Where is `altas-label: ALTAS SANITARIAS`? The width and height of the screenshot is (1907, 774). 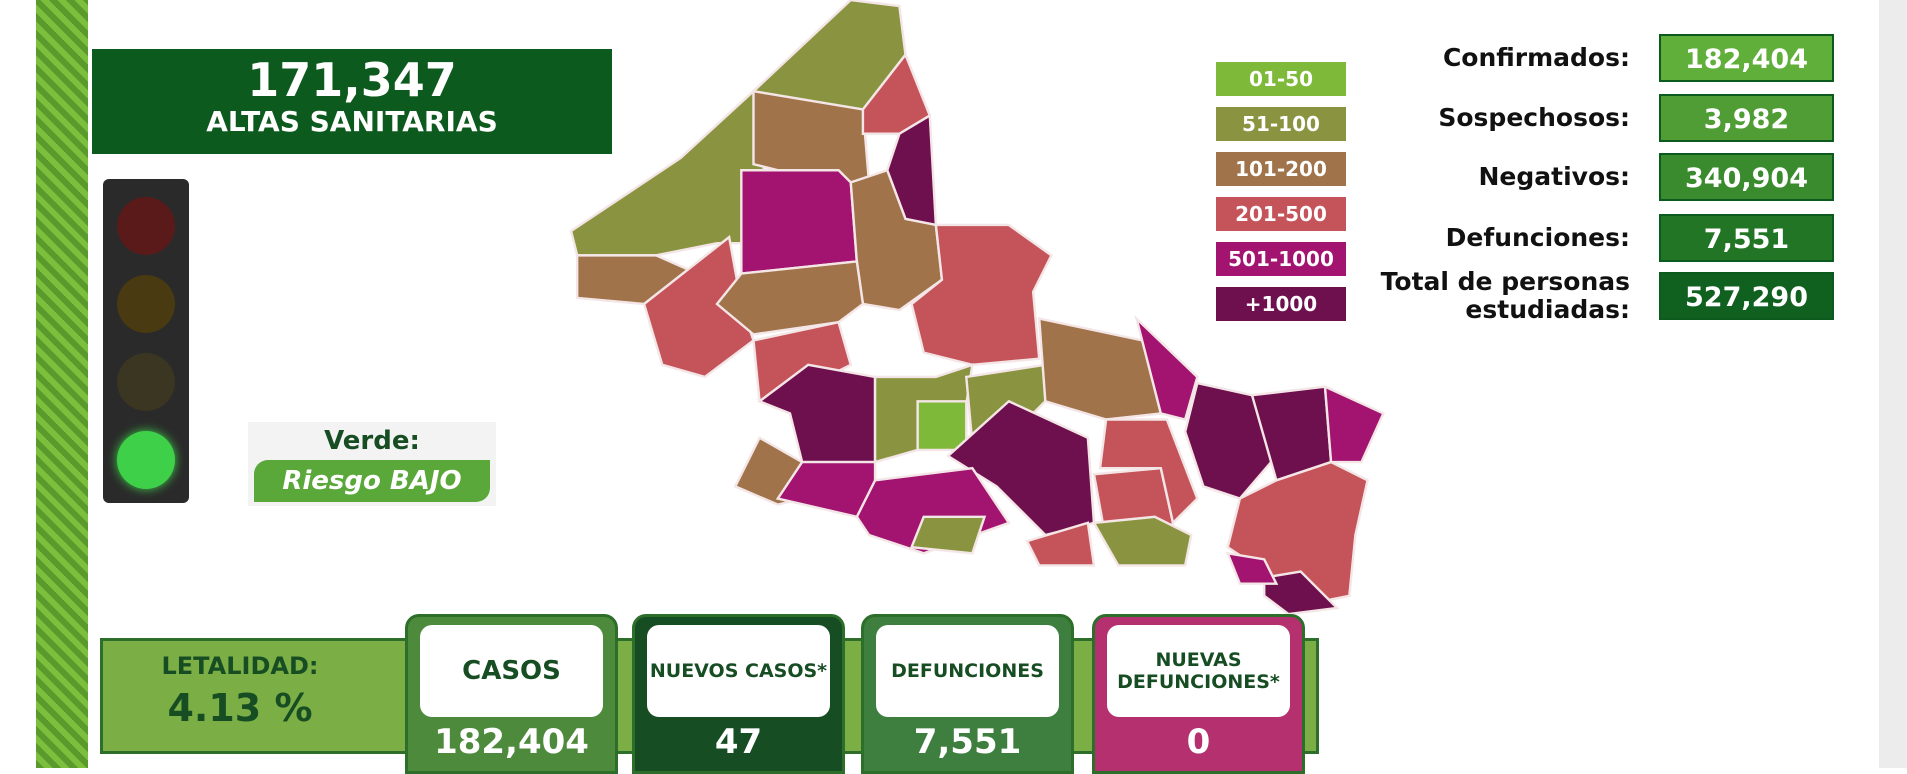 altas-label: ALTAS SANITARIAS is located at coordinates (352, 121).